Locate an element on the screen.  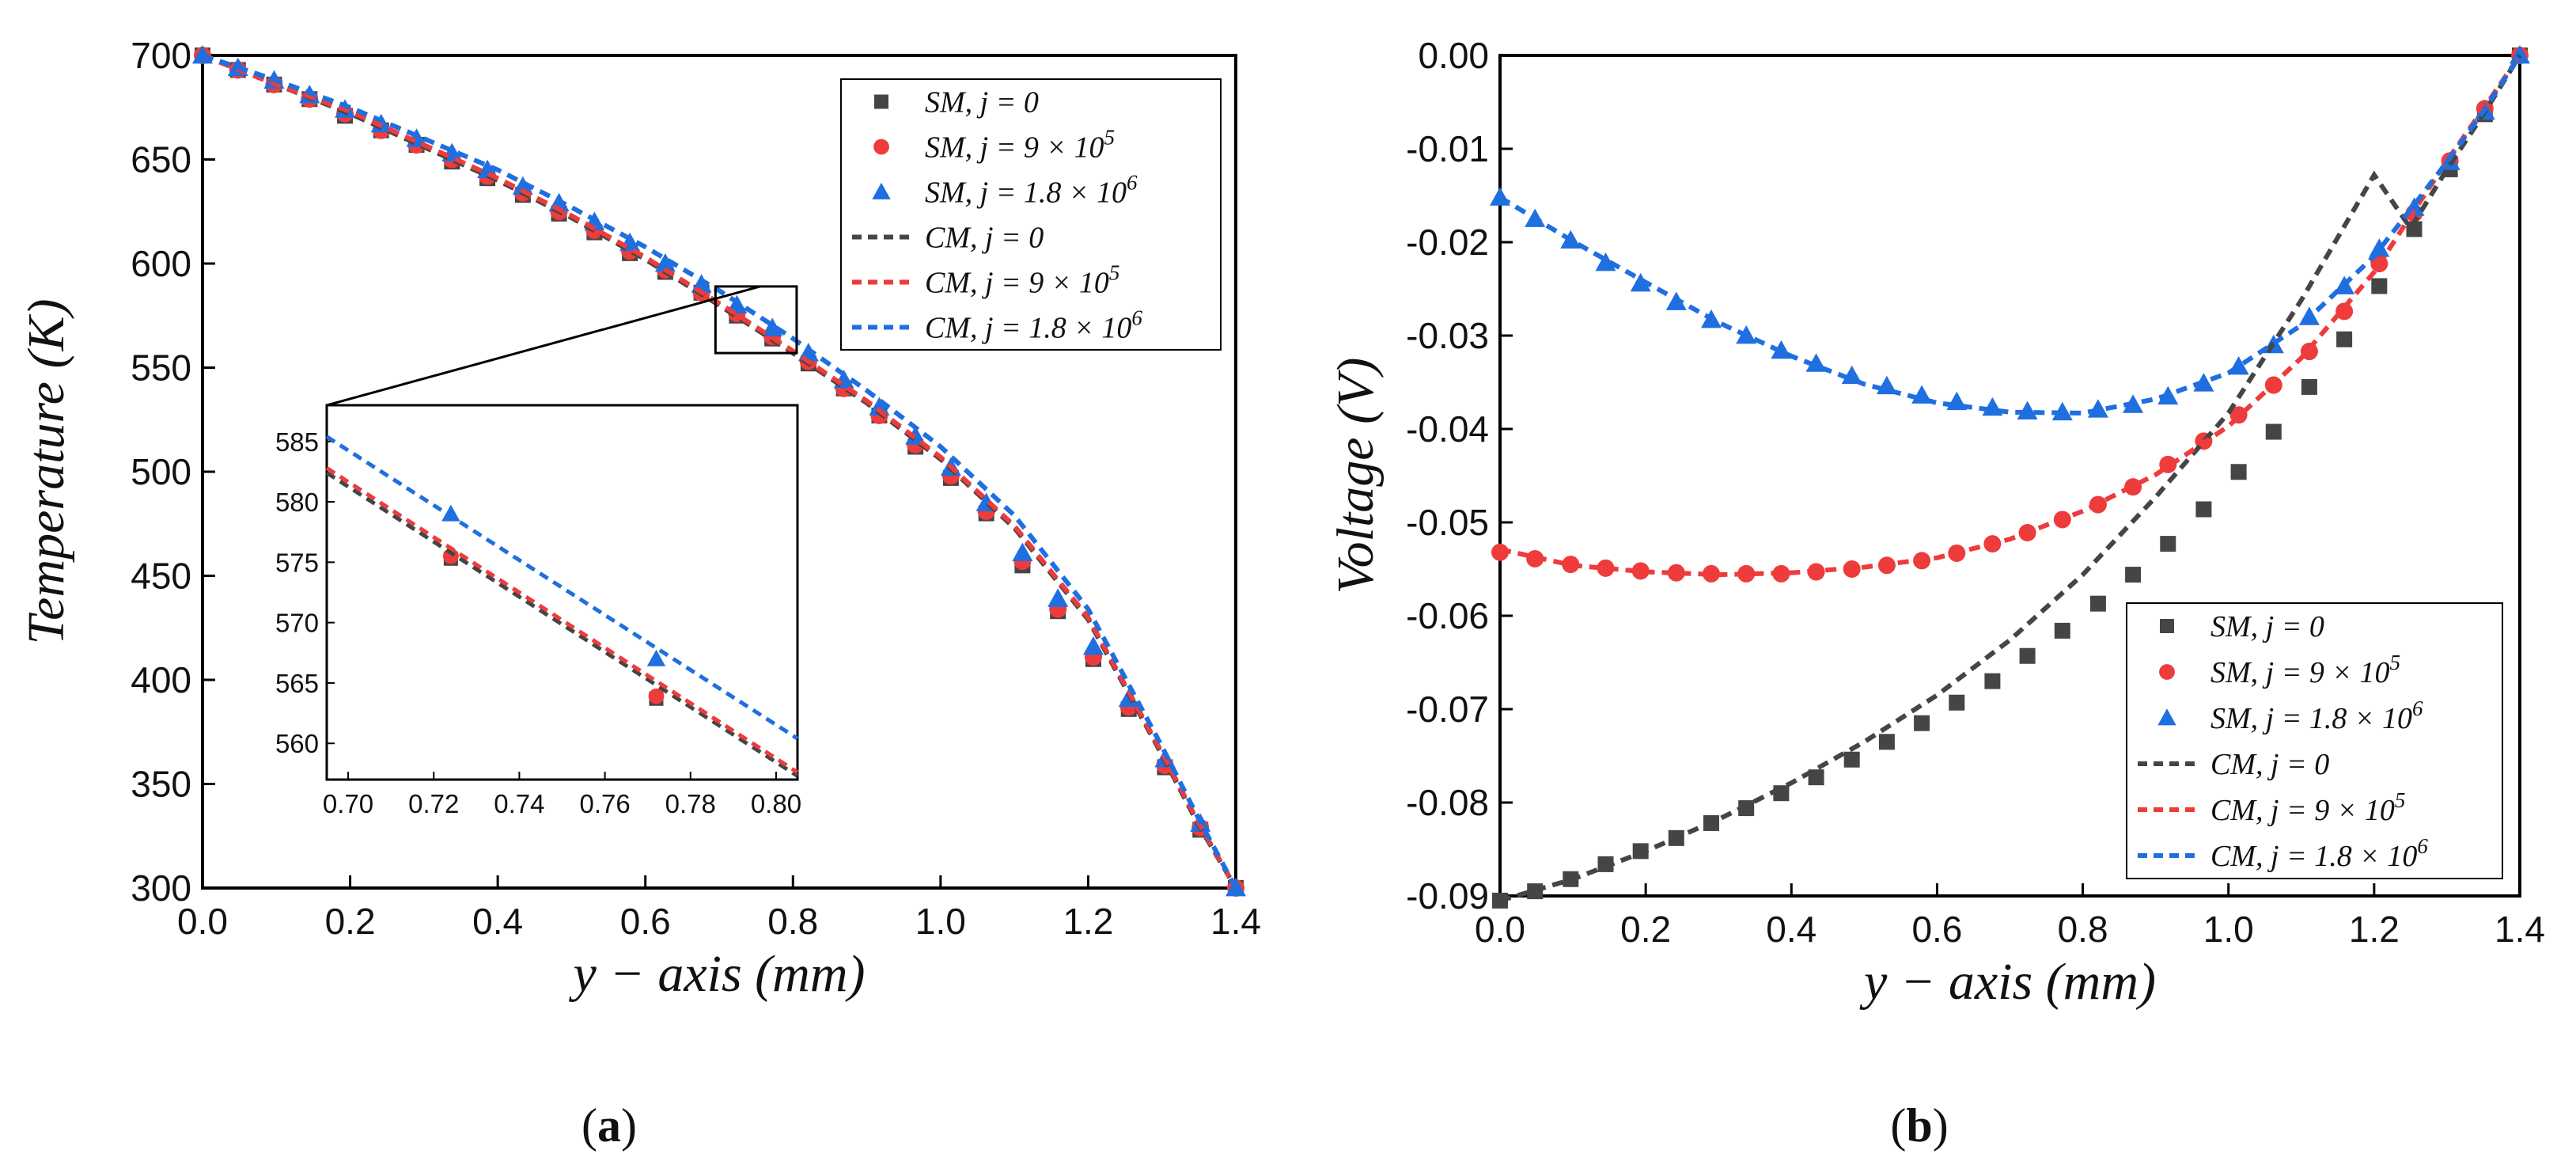
x-tick-label: 1.2 is located at coordinates (1088, 921).